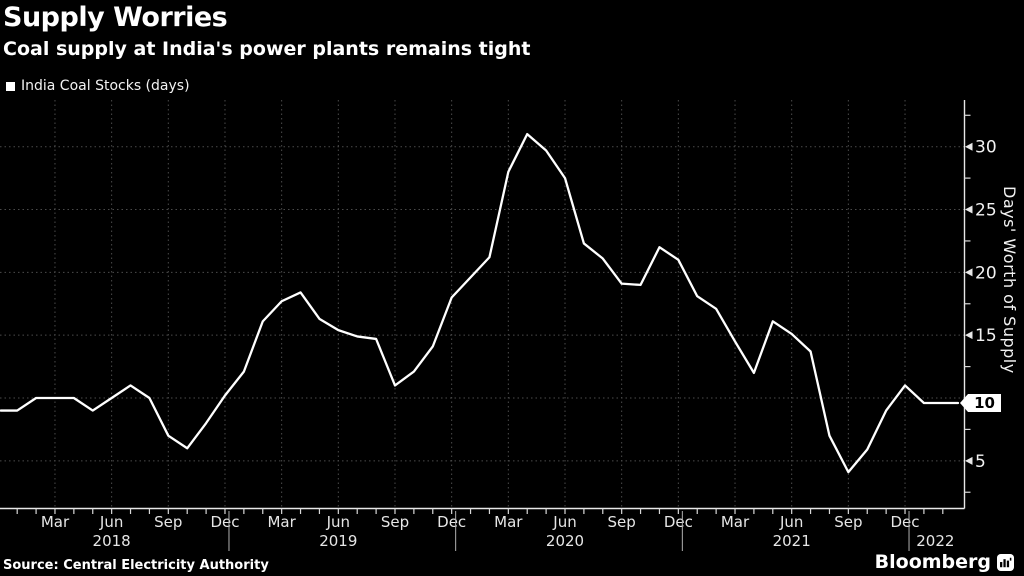 The width and height of the screenshot is (1024, 576). Describe the element at coordinates (1009, 280) in the screenshot. I see `y-axis-title: Days' Worth of Supply` at that location.